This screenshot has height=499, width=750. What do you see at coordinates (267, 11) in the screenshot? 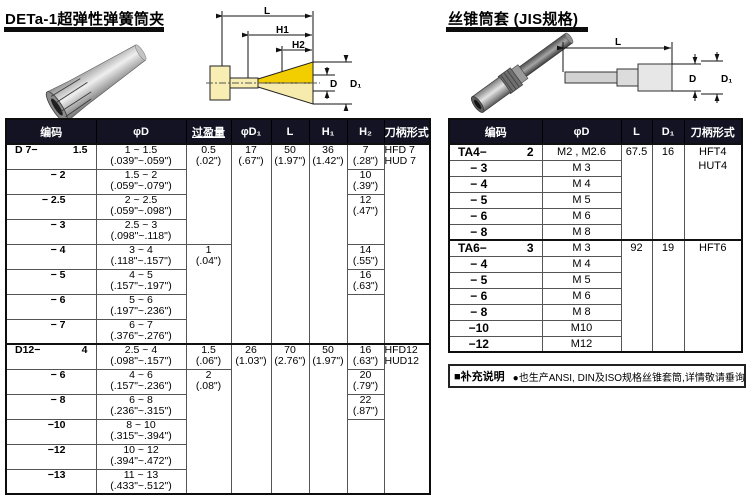
I see `label-L: L` at bounding box center [267, 11].